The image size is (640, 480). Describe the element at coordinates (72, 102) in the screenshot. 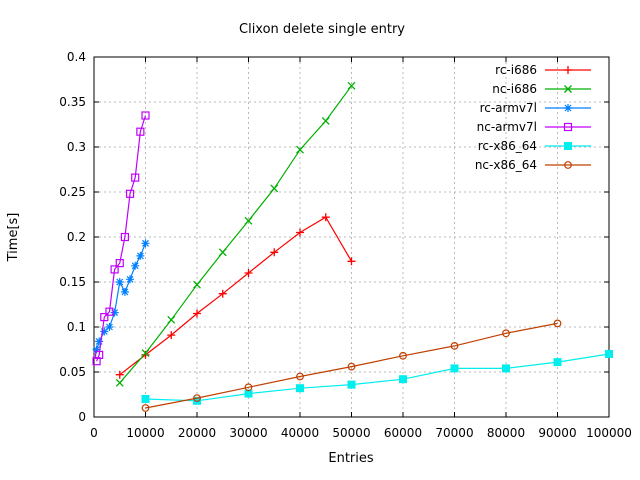

I see `y-tick-label: 0.35` at that location.